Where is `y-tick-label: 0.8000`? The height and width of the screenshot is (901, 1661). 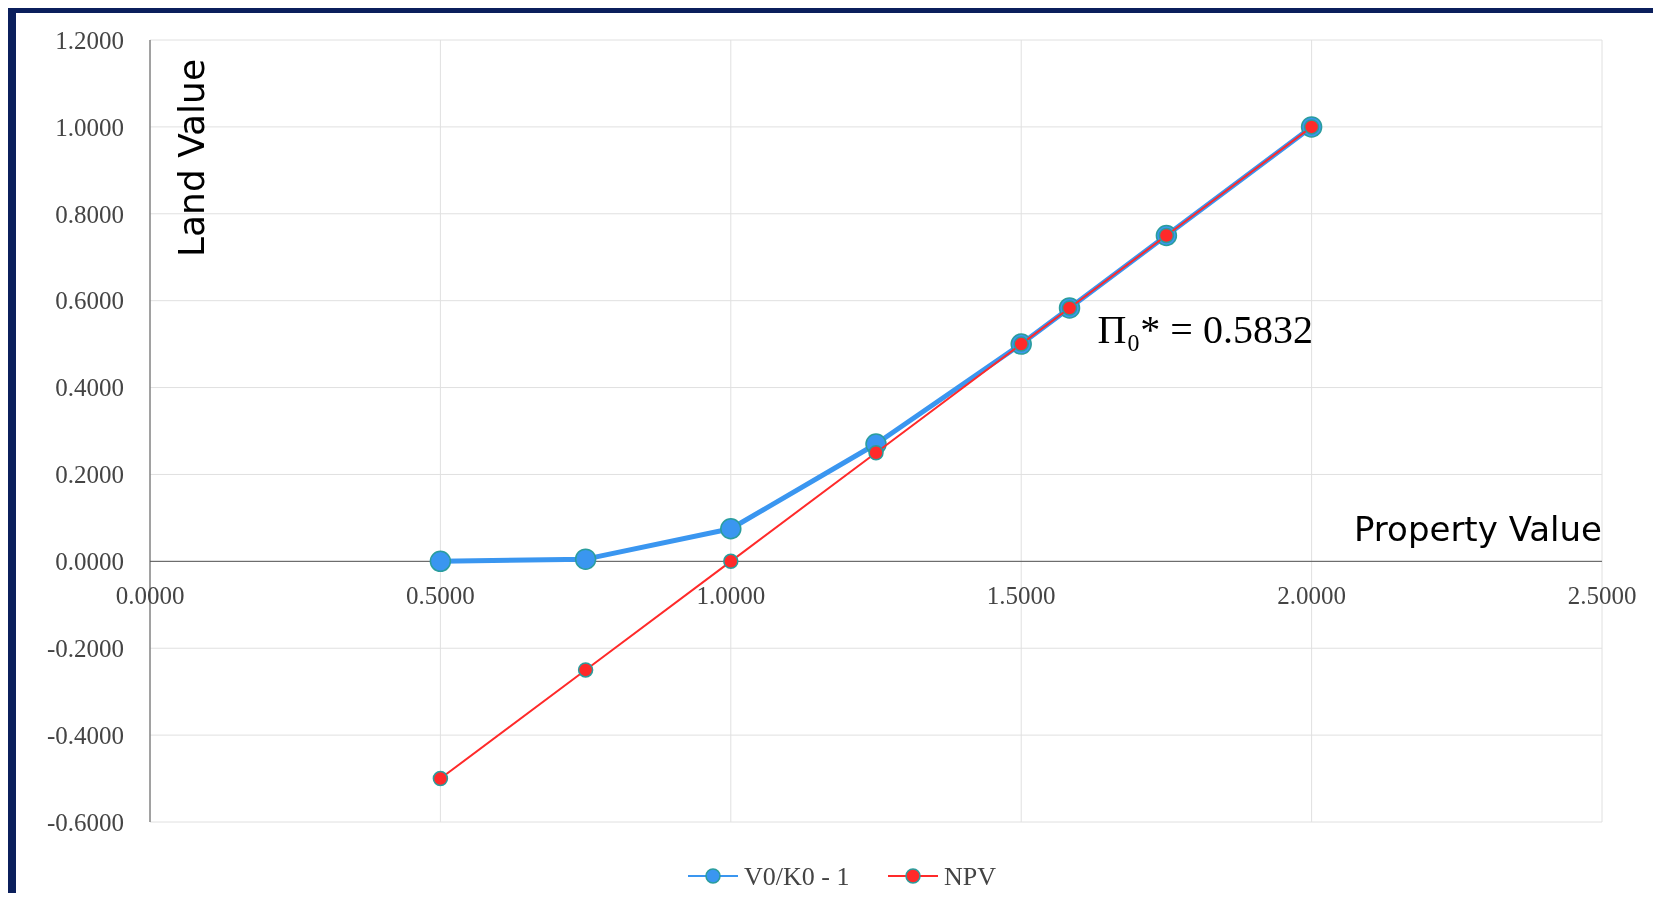
y-tick-label: 0.8000 is located at coordinates (89, 214).